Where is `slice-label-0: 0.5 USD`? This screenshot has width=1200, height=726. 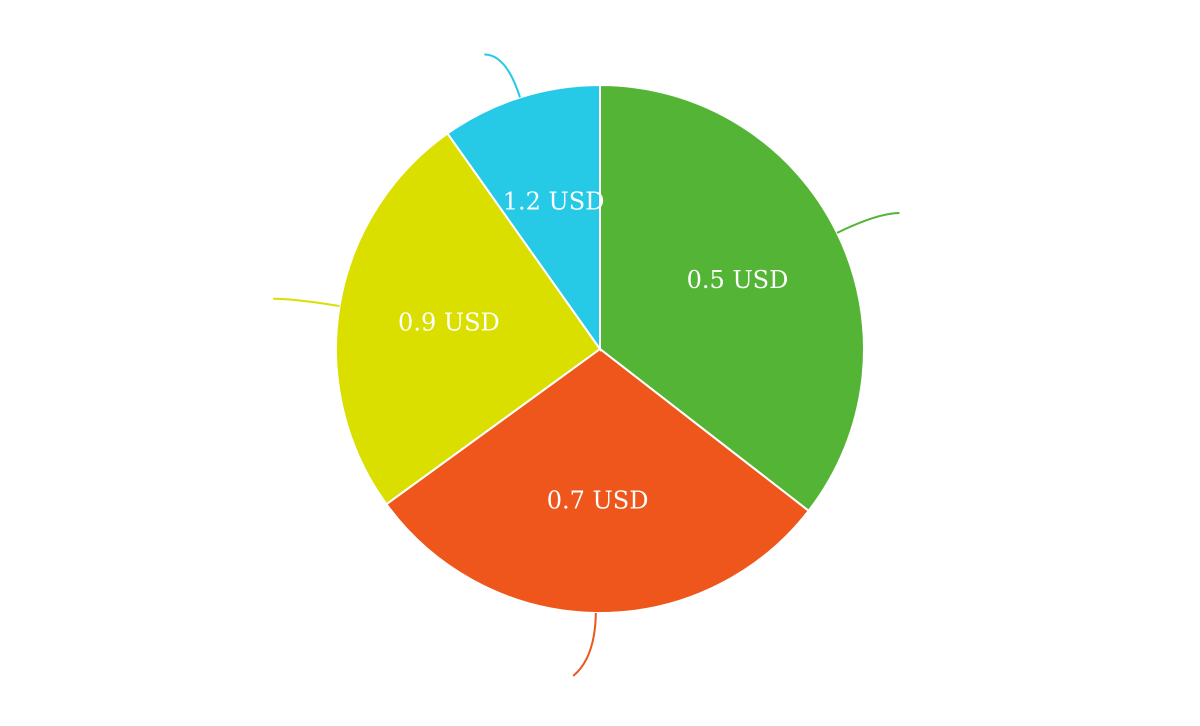
slice-label-0: 0.5 USD is located at coordinates (738, 280).